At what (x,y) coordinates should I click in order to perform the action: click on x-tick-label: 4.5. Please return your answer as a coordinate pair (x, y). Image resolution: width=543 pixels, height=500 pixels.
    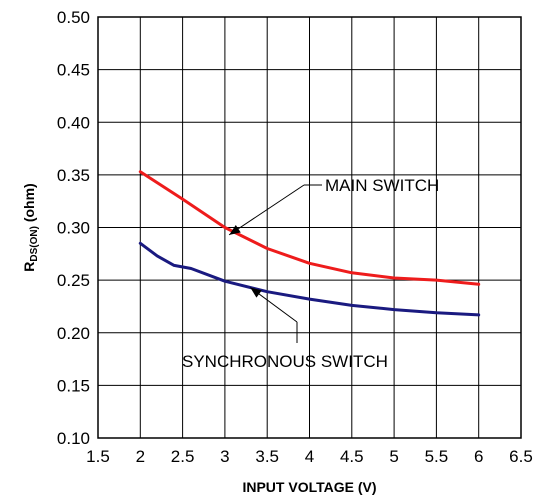
    Looking at the image, I should click on (352, 456).